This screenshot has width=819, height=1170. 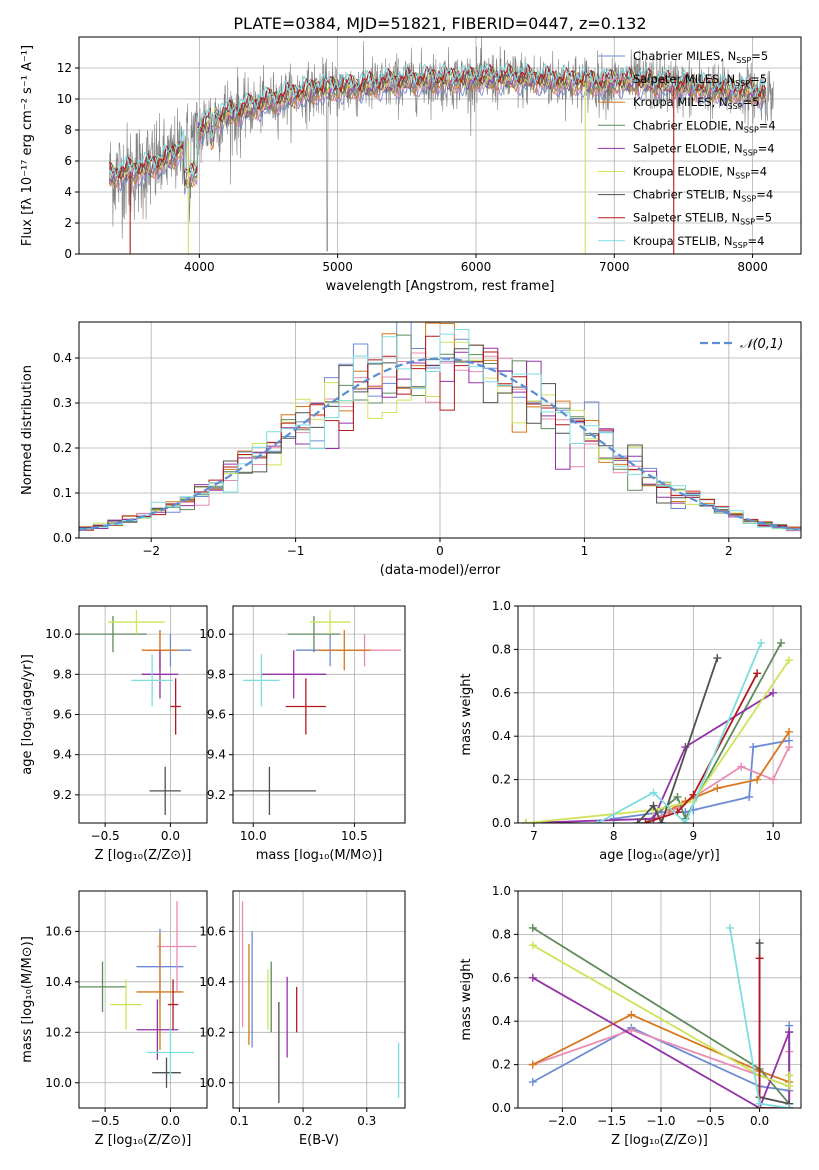 I want to click on spectrum-xtick-label: 6000, so click(x=476, y=267).